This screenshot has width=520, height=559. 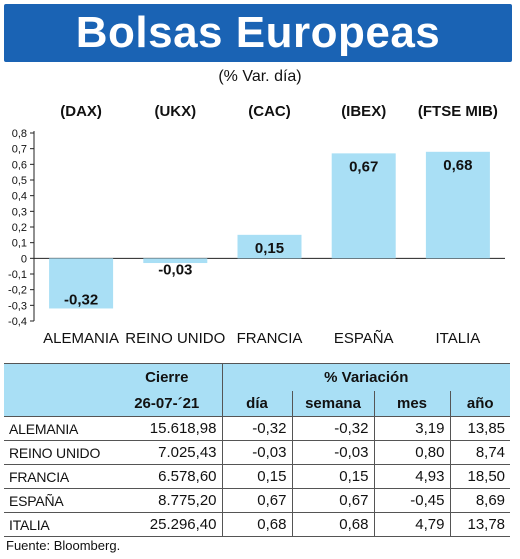 What do you see at coordinates (19, 197) in the screenshot?
I see `y-tick-label: 0,4` at bounding box center [19, 197].